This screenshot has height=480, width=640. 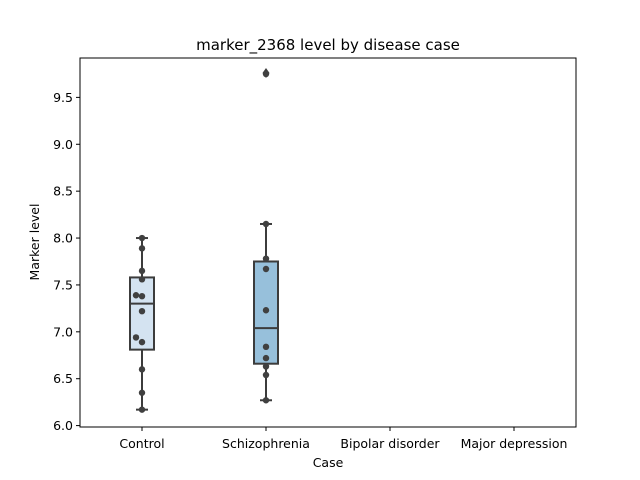 I want to click on y-tick-label: 7.5, so click(x=63, y=284).